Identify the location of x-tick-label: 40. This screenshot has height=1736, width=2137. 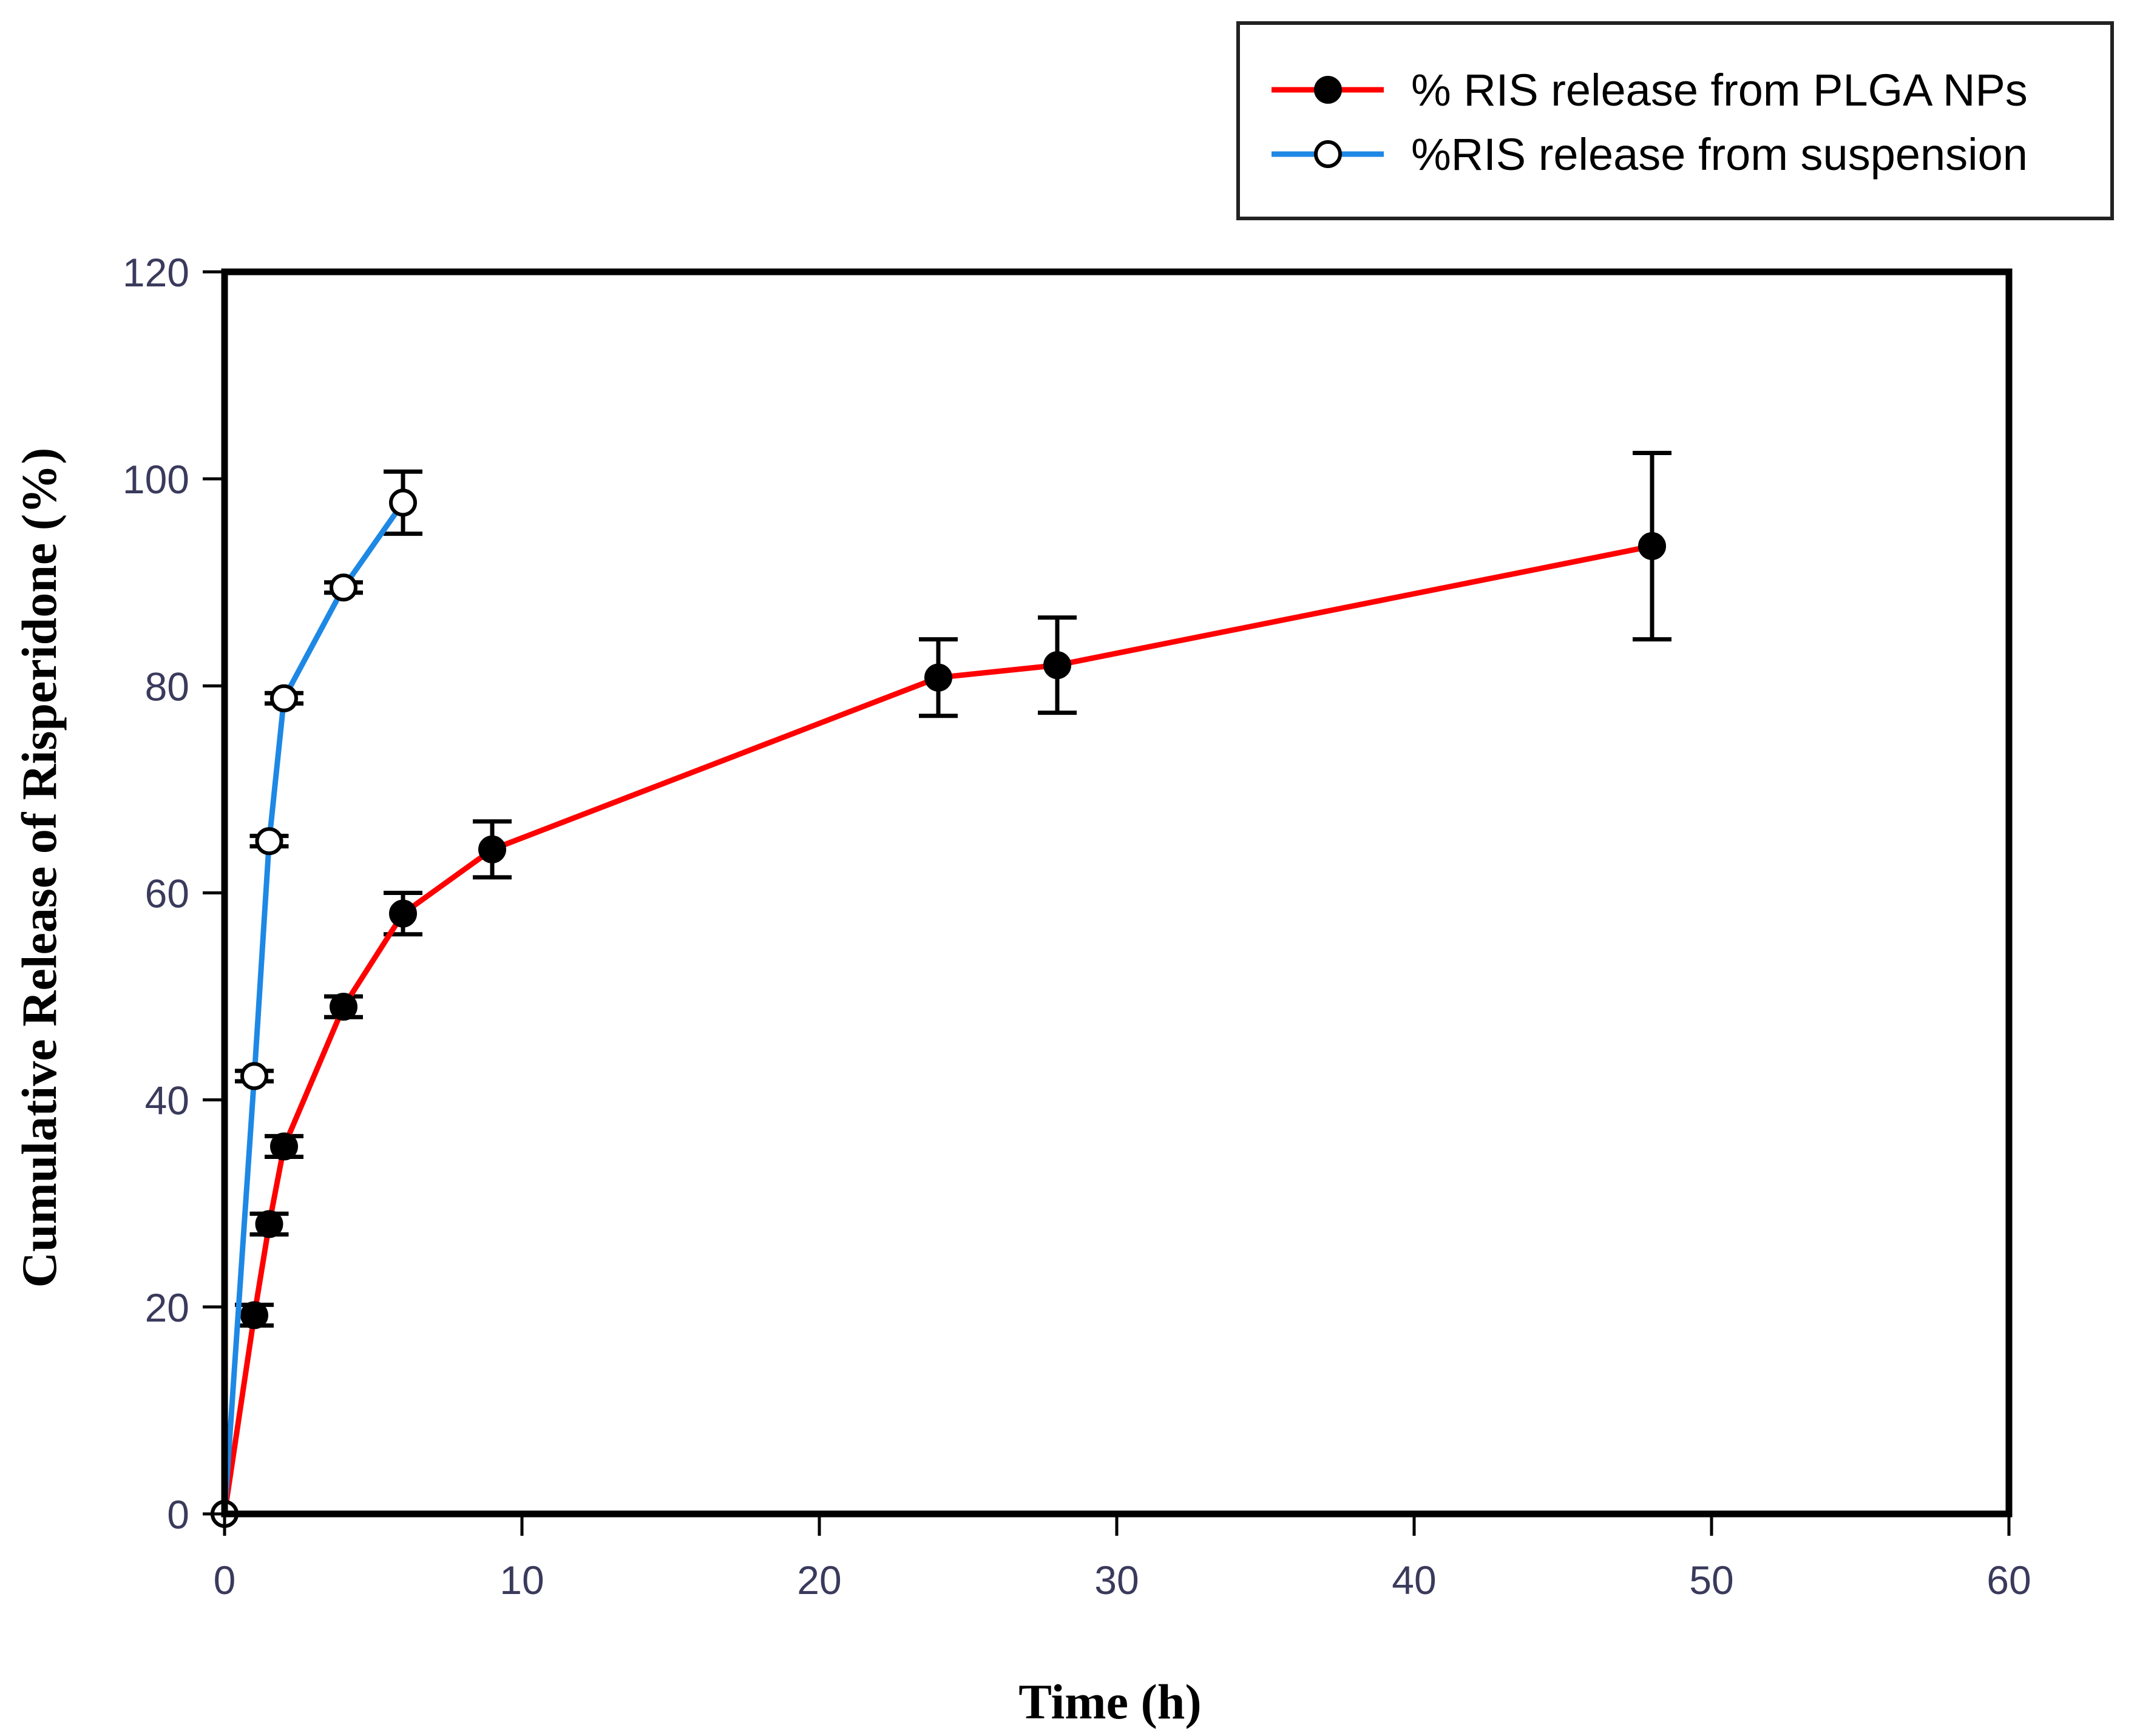
(1414, 1580).